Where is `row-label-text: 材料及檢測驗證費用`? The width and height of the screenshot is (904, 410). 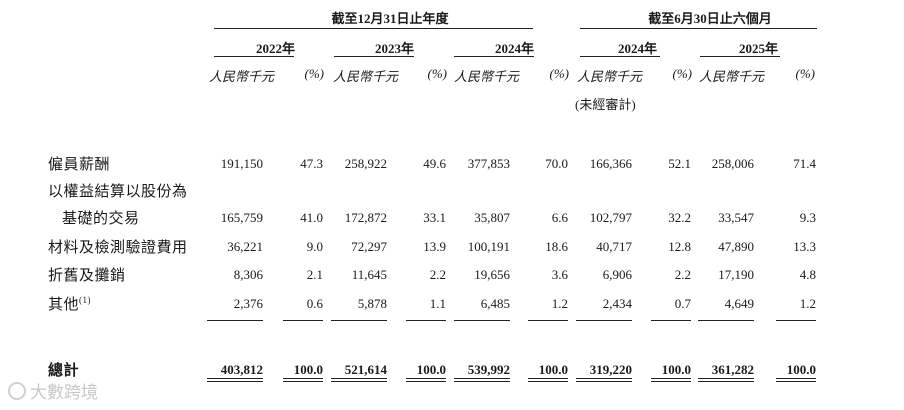 row-label-text: 材料及檢測驗證費用 is located at coordinates (118, 248).